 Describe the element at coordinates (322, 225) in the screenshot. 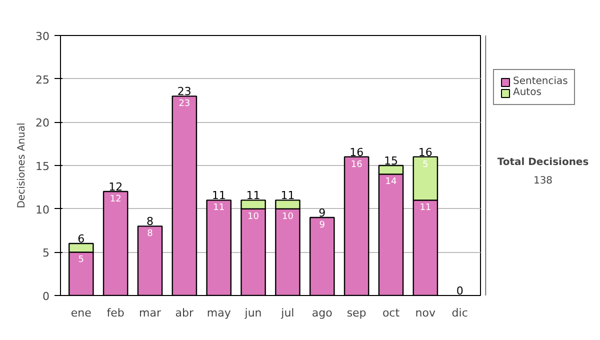

I see `data-label: 9` at that location.